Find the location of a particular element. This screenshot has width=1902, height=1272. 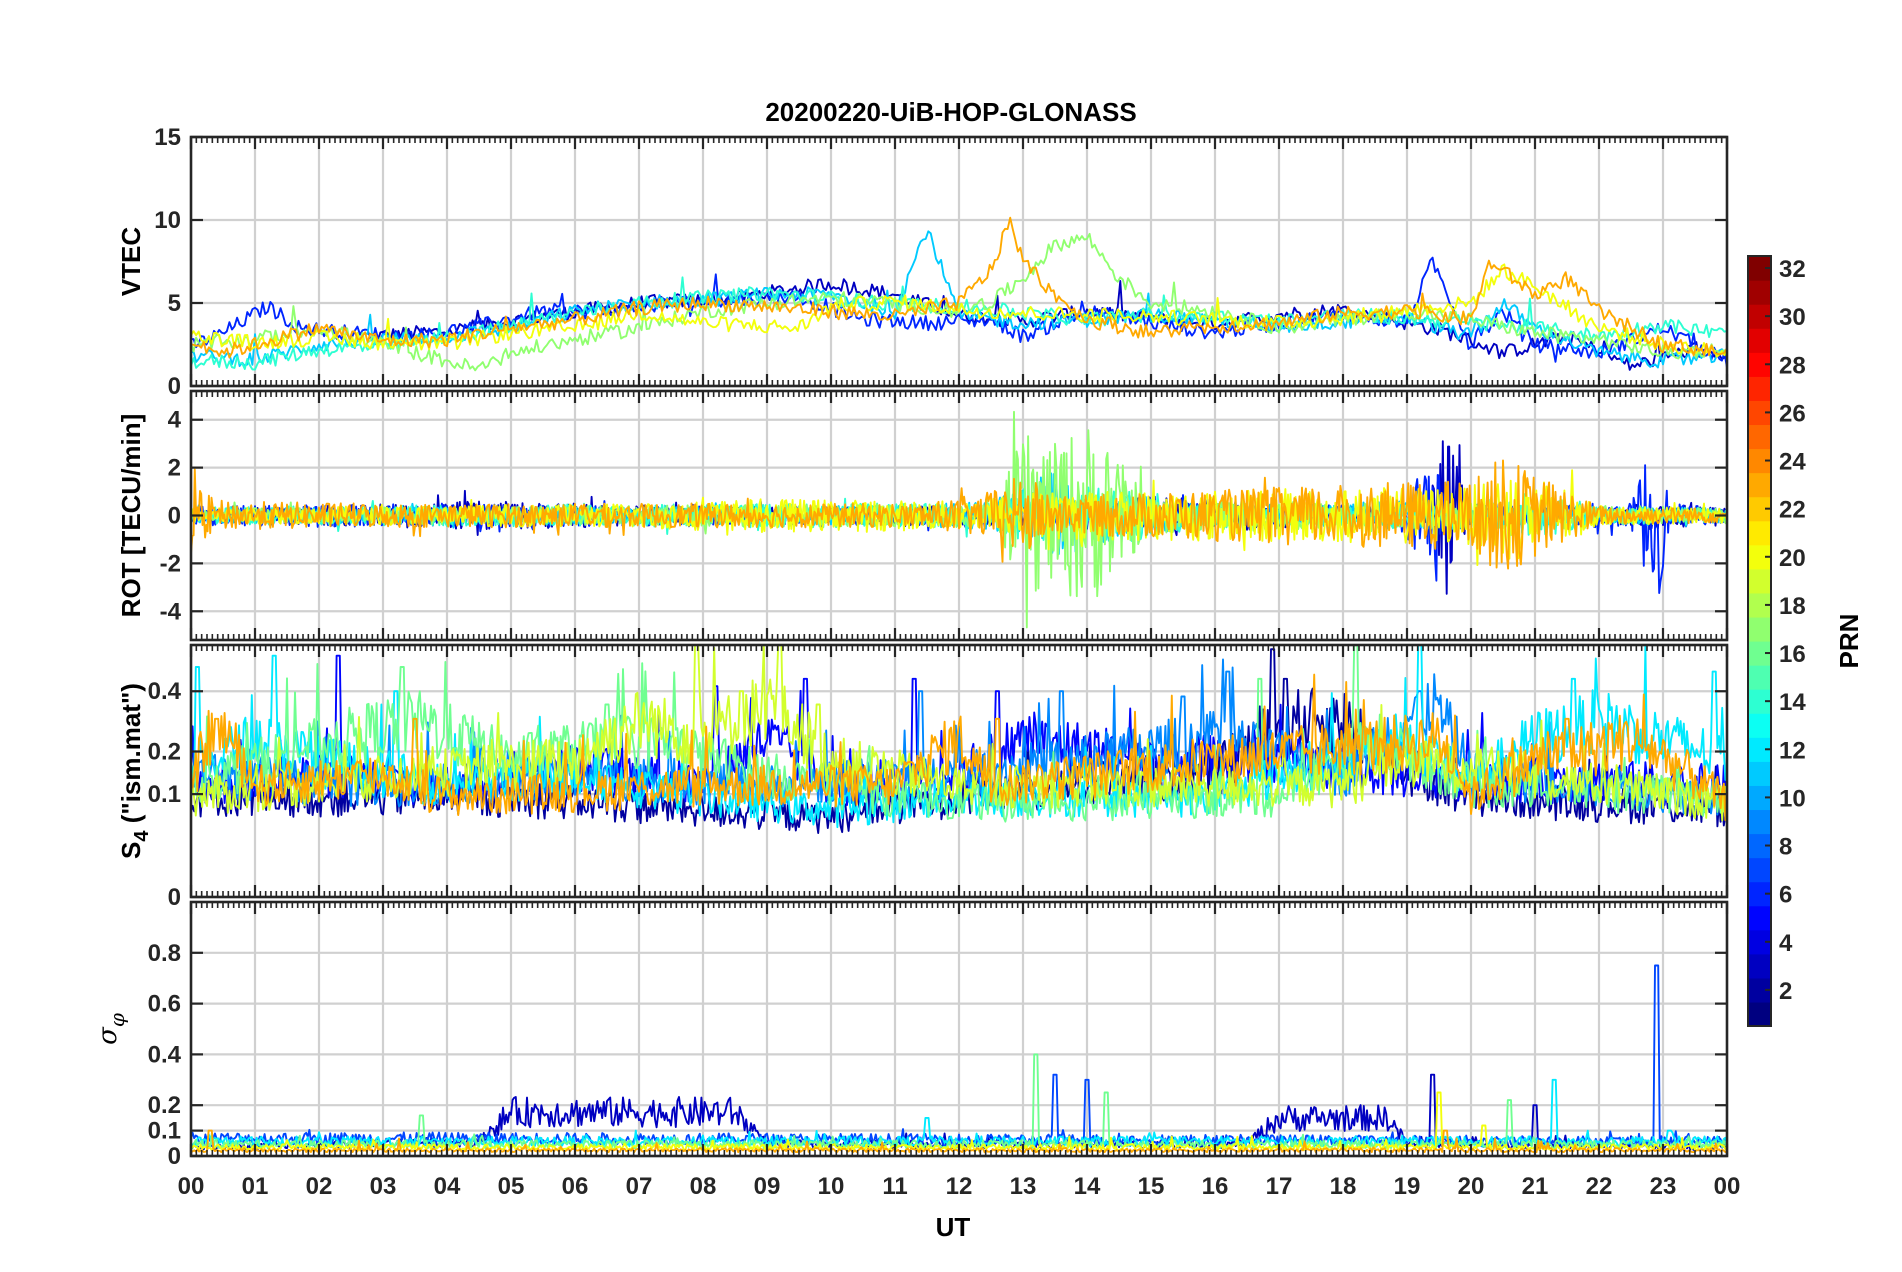

y-tick-label: 10 is located at coordinates (167, 220).